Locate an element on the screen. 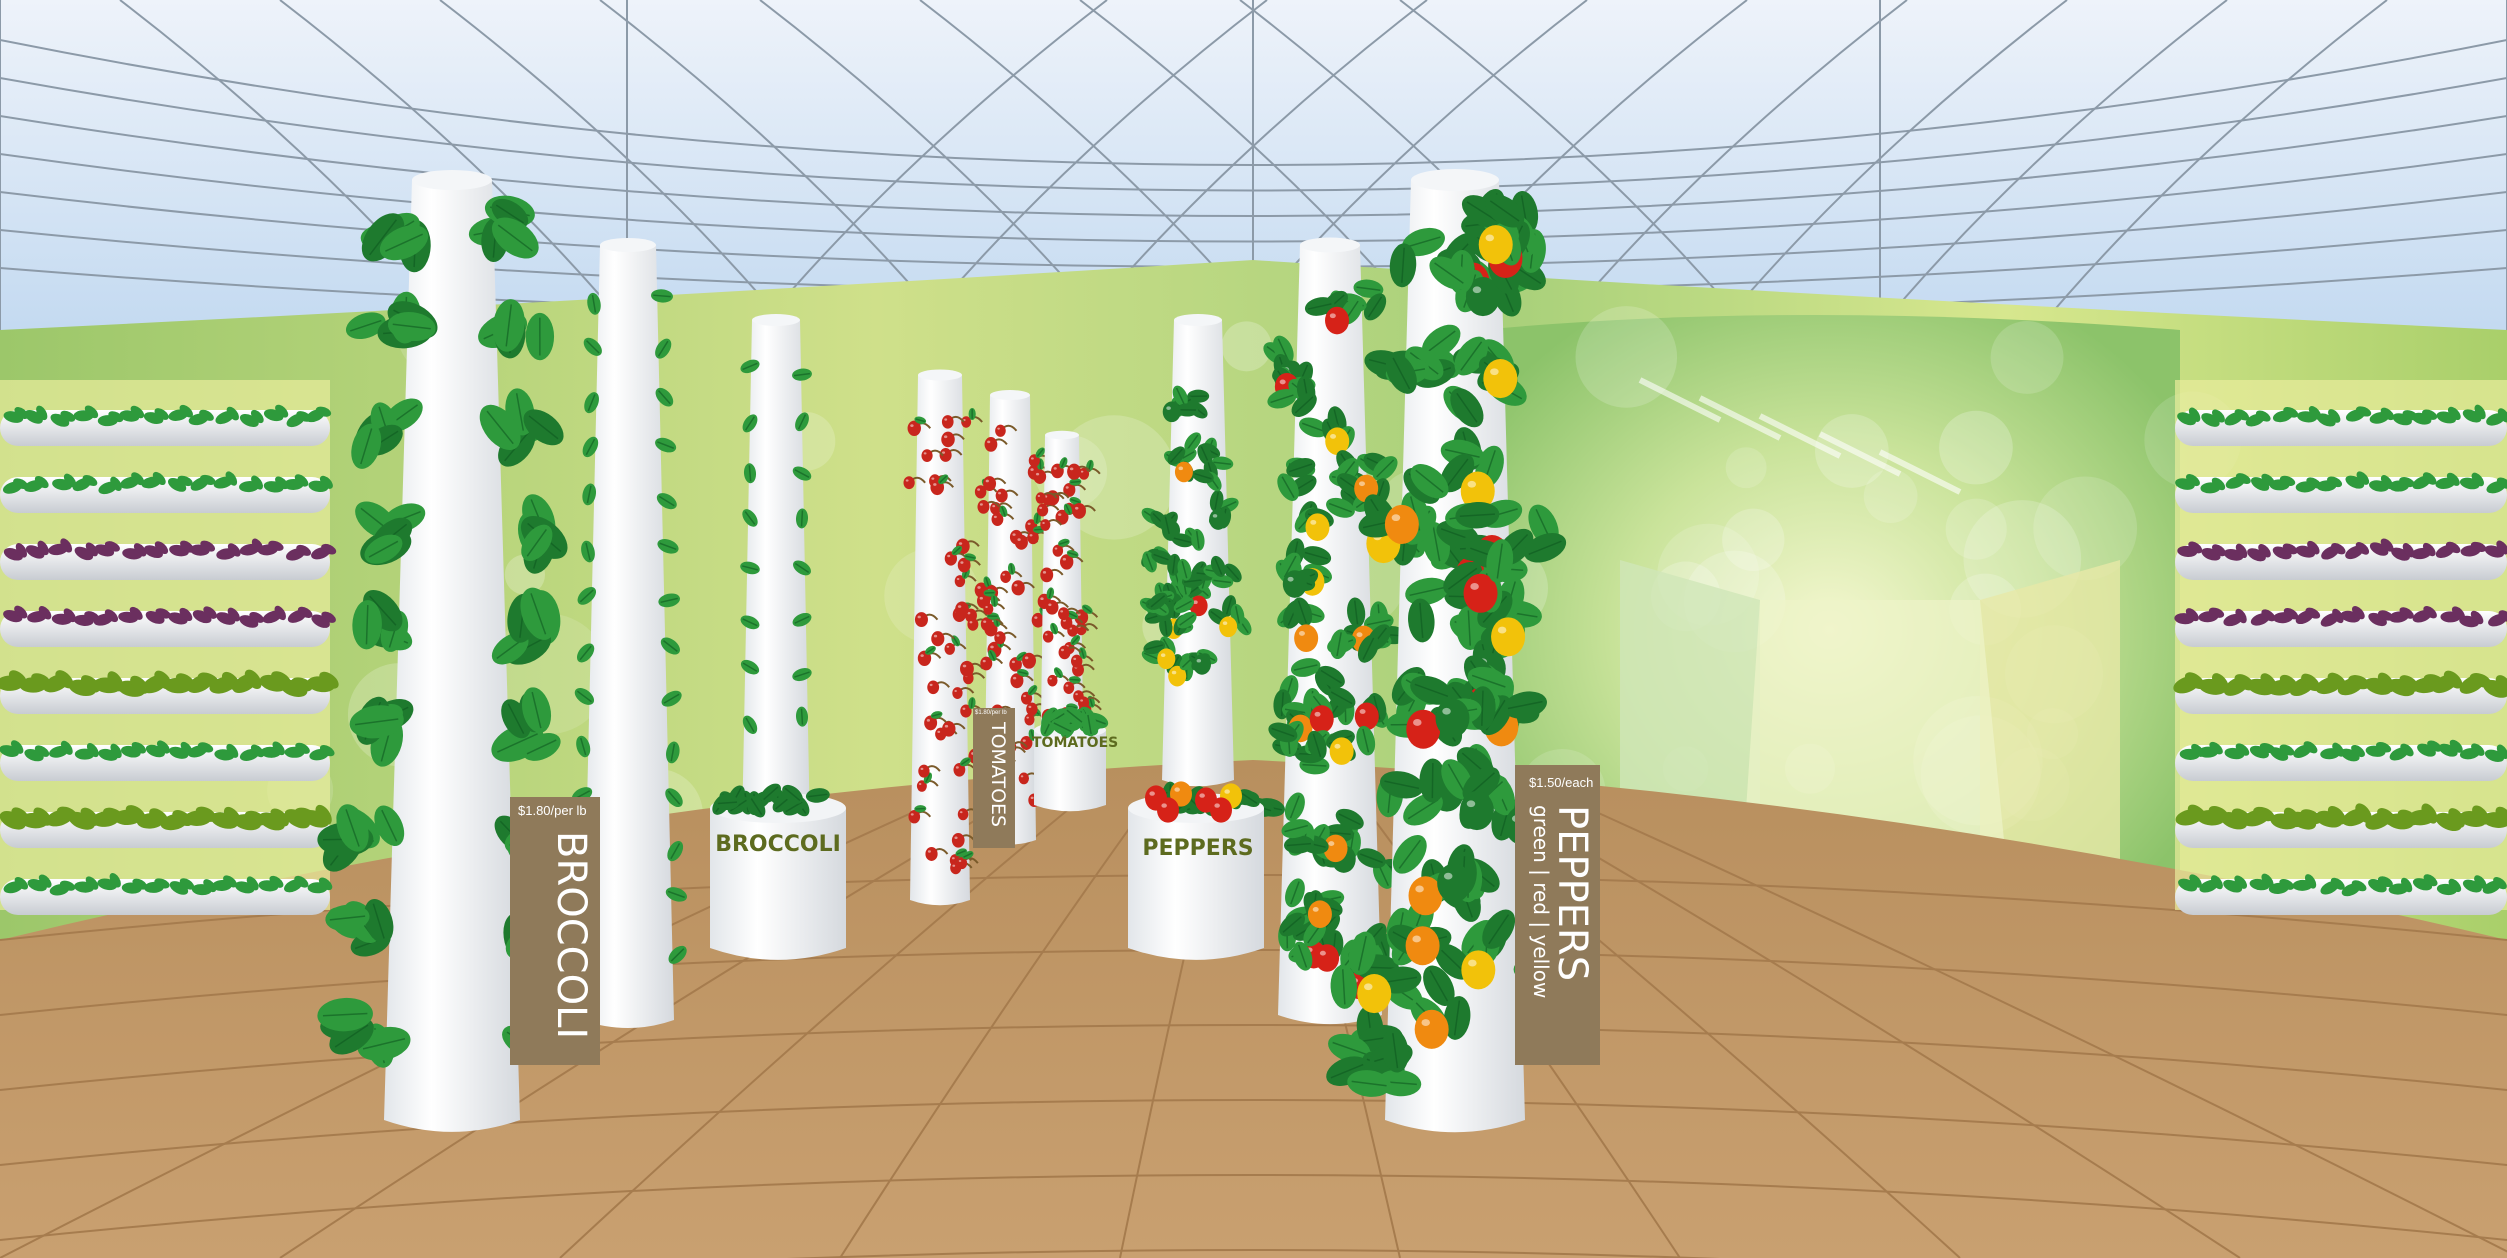 The height and width of the screenshot is (1258, 2507). tomatoes-sign-title: TOMATOES is located at coordinates (998, 775).